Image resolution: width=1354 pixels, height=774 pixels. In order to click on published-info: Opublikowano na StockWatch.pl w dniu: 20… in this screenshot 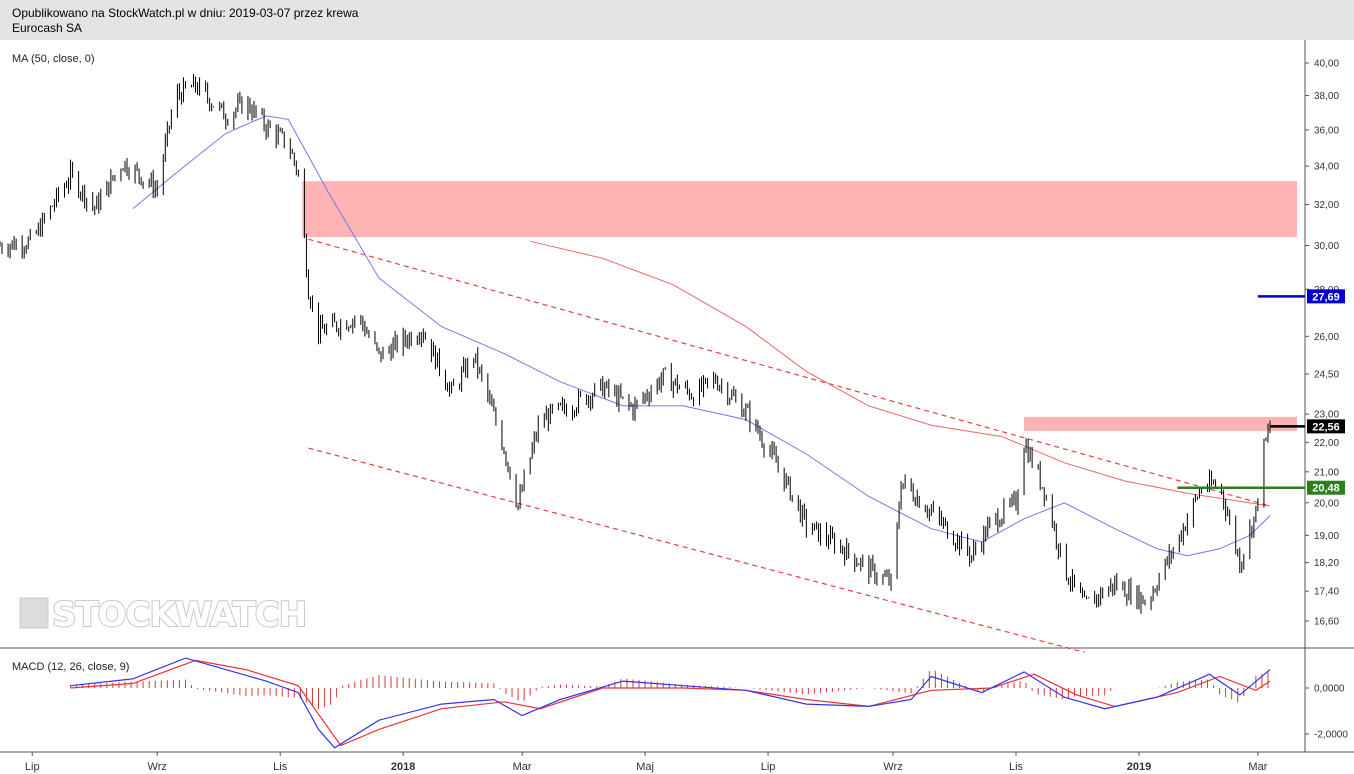, I will do `click(185, 13)`.